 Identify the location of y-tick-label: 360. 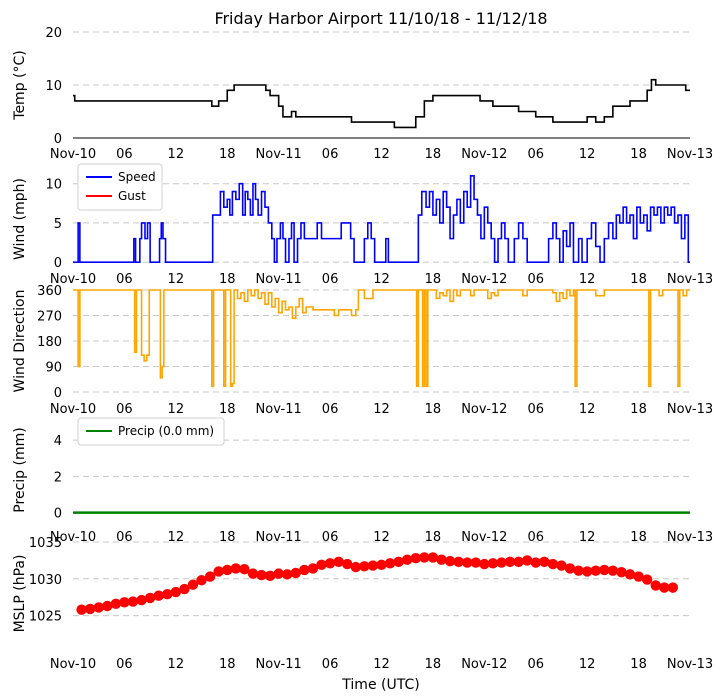
(49, 291).